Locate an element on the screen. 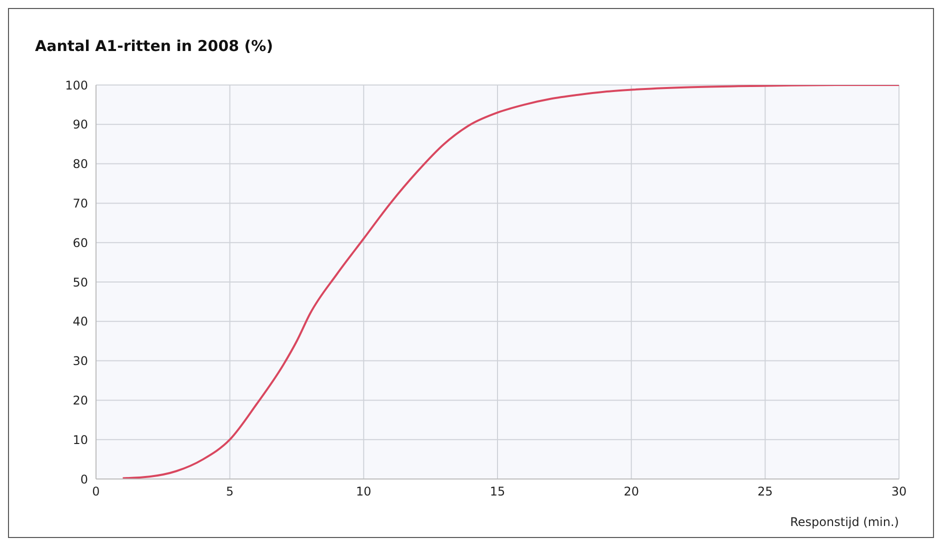 Image resolution: width=942 pixels, height=547 pixels. y-tick-label: 40 is located at coordinates (80, 321).